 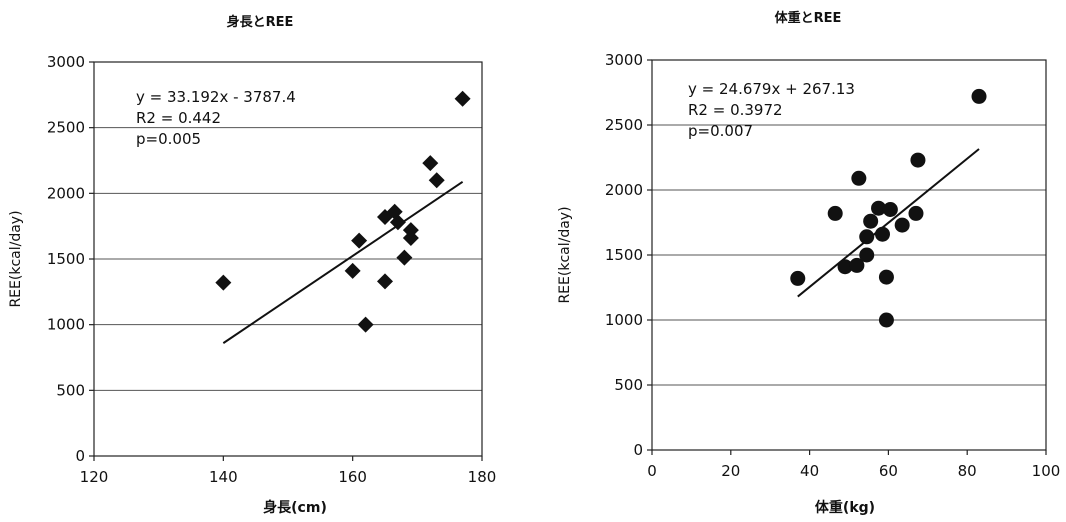 I want to click on x-axis-label: 身長(cm), so click(x=295, y=507).